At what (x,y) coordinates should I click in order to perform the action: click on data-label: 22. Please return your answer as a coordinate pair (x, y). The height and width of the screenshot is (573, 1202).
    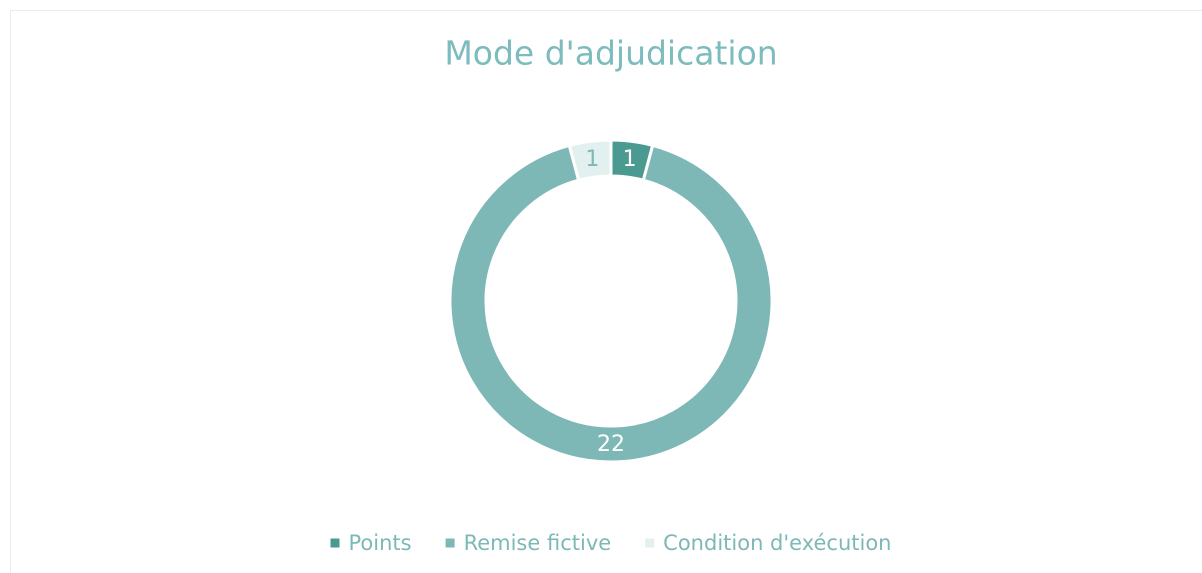
    Looking at the image, I should click on (611, 444).